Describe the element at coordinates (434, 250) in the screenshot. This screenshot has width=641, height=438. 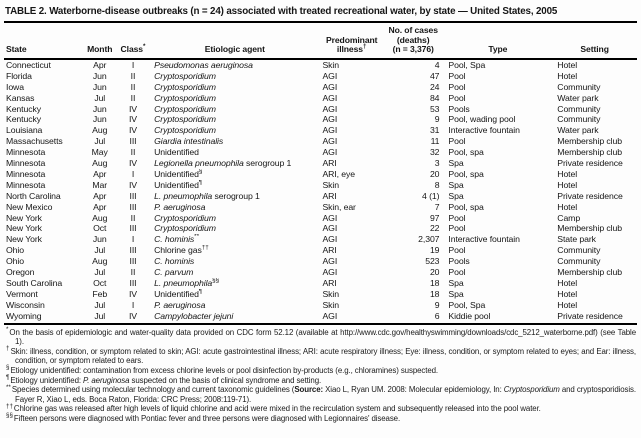
I see `cell-cases: 19` at that location.